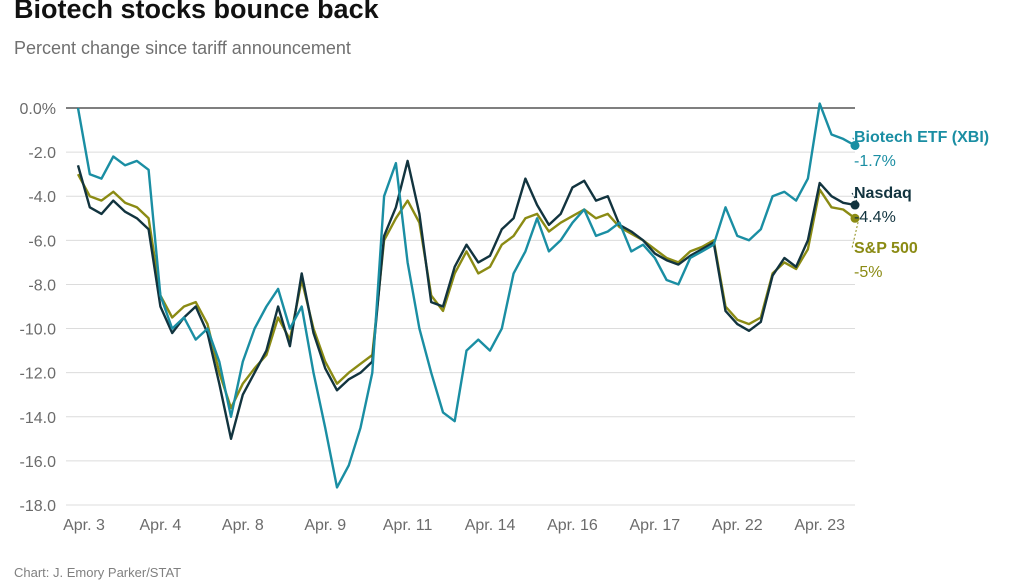 Image resolution: width=1024 pixels, height=580 pixels. What do you see at coordinates (182, 48) in the screenshot?
I see `chart-subtitle: Percent change since tariff announcement` at bounding box center [182, 48].